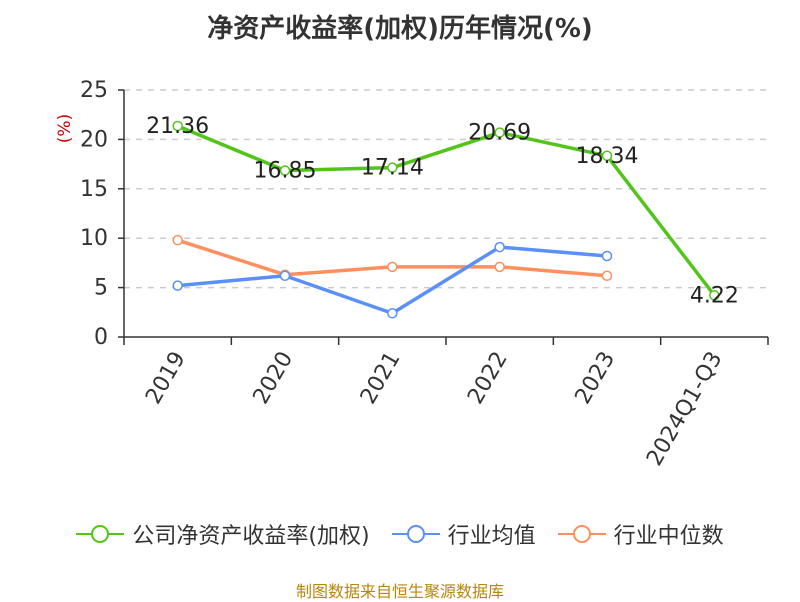 This screenshot has width=800, height=602. Describe the element at coordinates (94, 189) in the screenshot. I see `y-tick-label: 15` at that location.